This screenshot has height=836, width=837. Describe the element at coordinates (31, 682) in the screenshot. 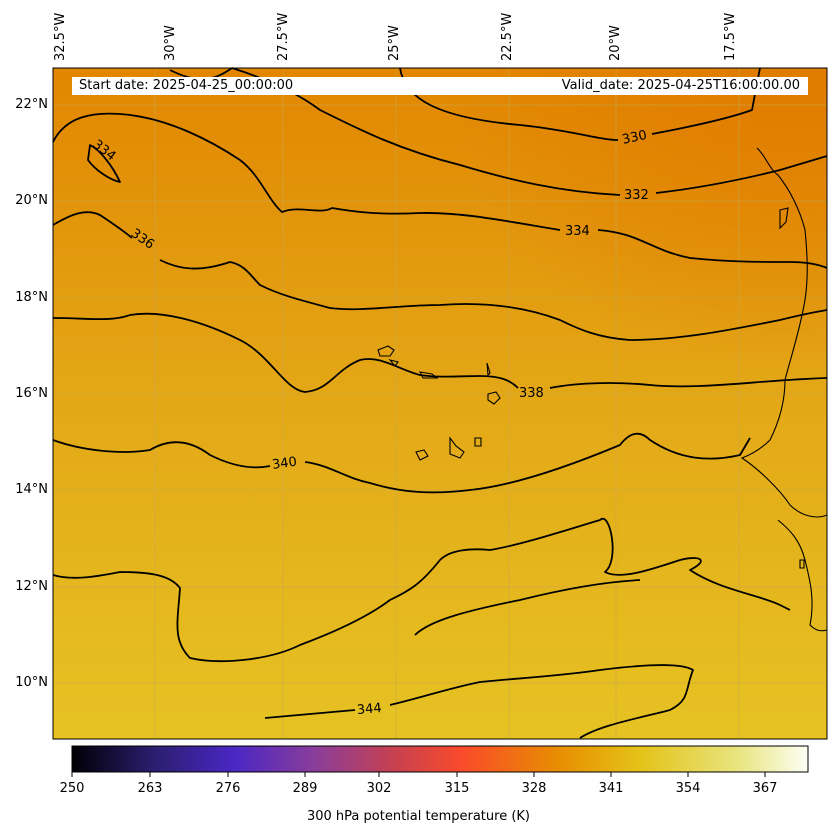

I see `lat-tick-label: 10°N` at that location.